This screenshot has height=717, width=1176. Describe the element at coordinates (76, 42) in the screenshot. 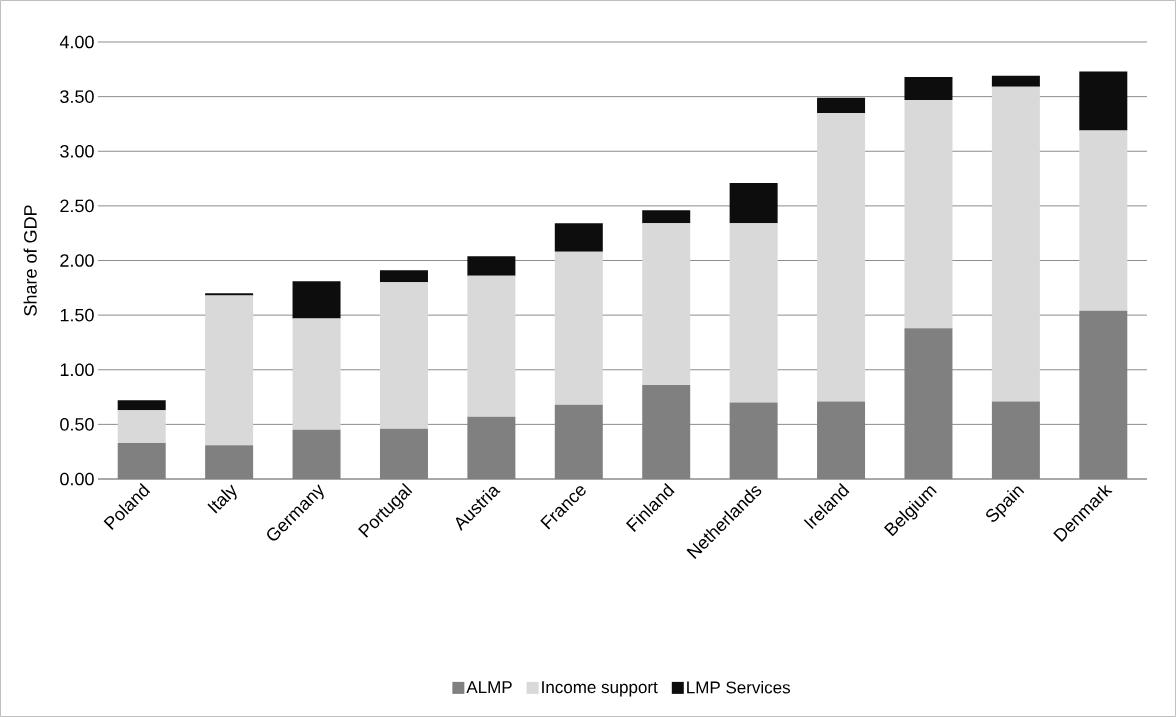

I see `y-tick-label: 4.00` at that location.